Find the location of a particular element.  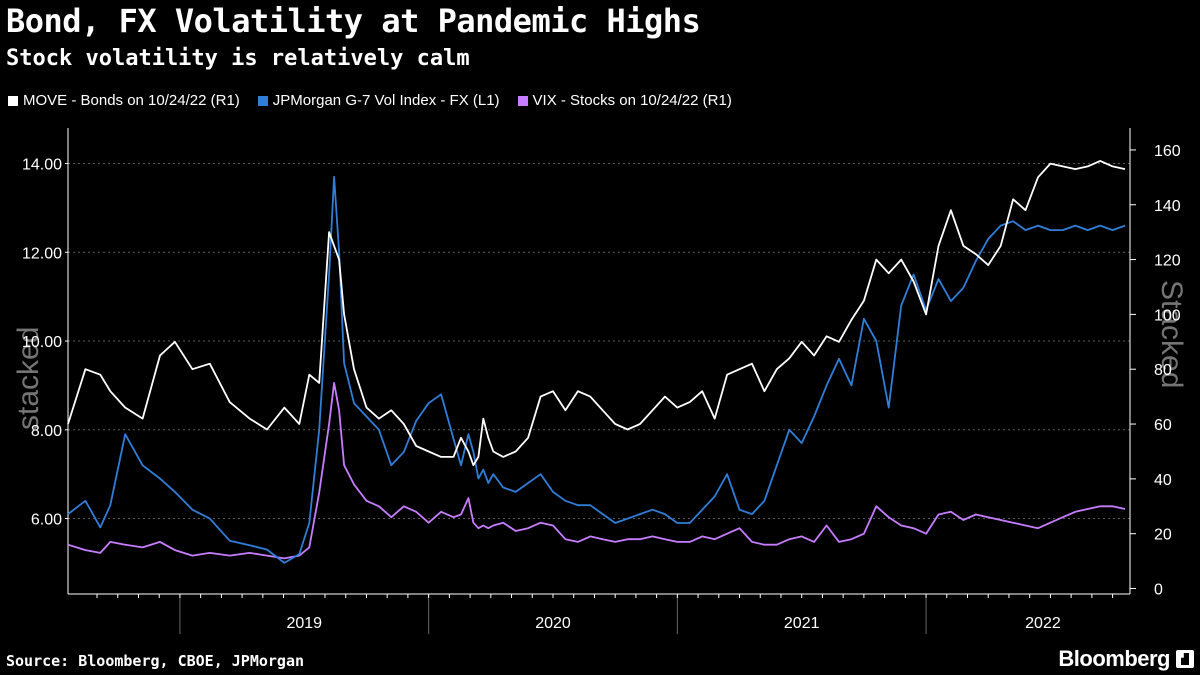

right-tick-label: 20 is located at coordinates (1163, 535).